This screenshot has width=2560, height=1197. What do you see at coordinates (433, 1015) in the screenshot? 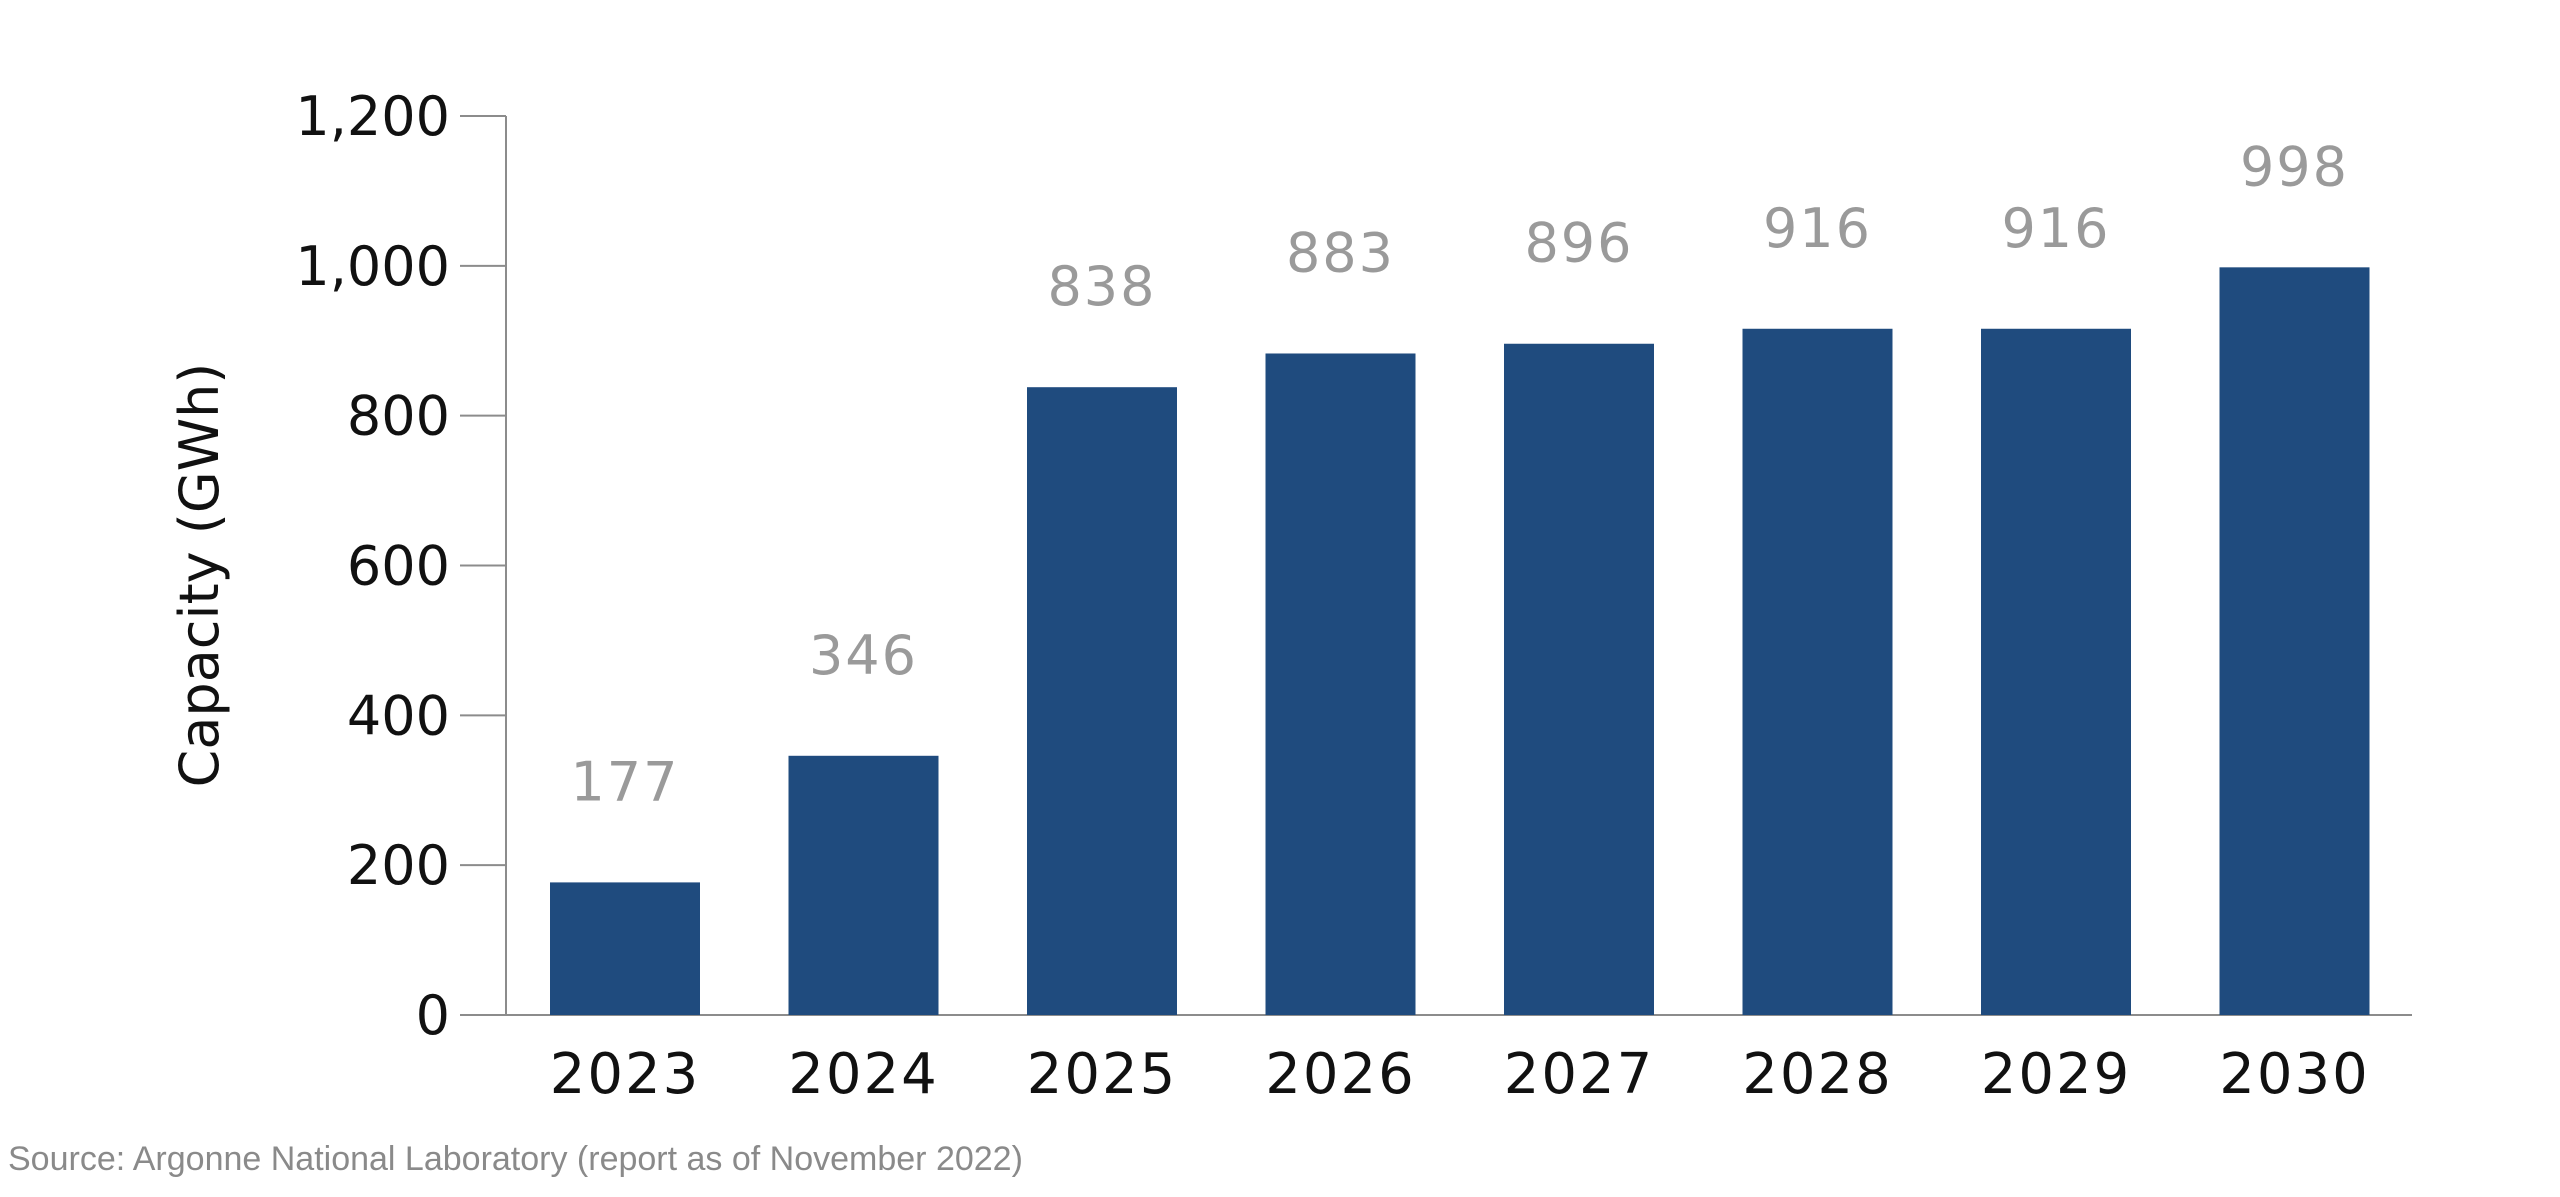
I see `y-tick-label: 0` at bounding box center [433, 1015].